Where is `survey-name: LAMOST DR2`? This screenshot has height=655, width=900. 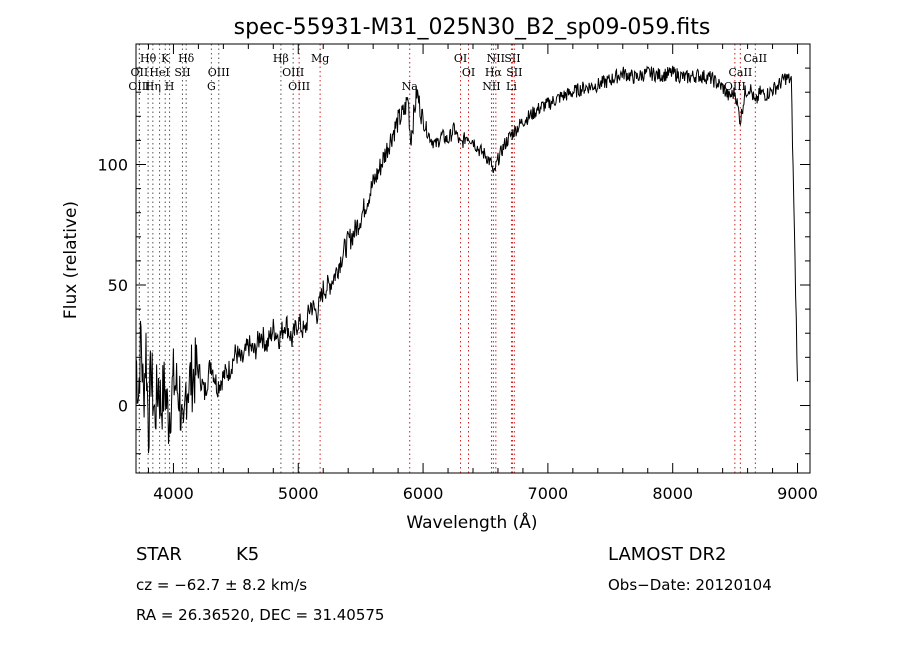 survey-name: LAMOST DR2 is located at coordinates (667, 554).